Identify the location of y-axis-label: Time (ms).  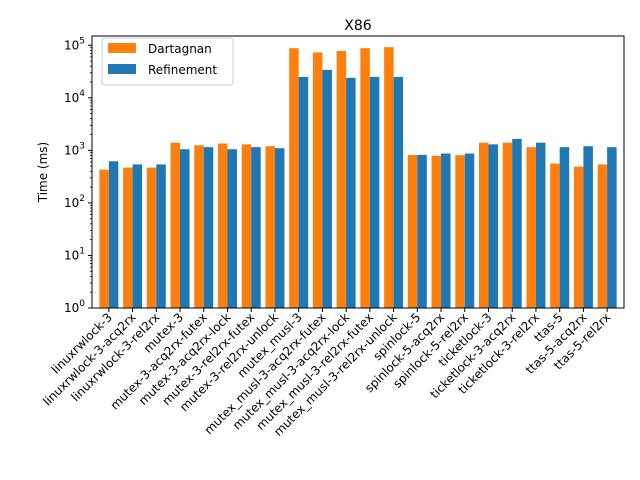
(43, 173).